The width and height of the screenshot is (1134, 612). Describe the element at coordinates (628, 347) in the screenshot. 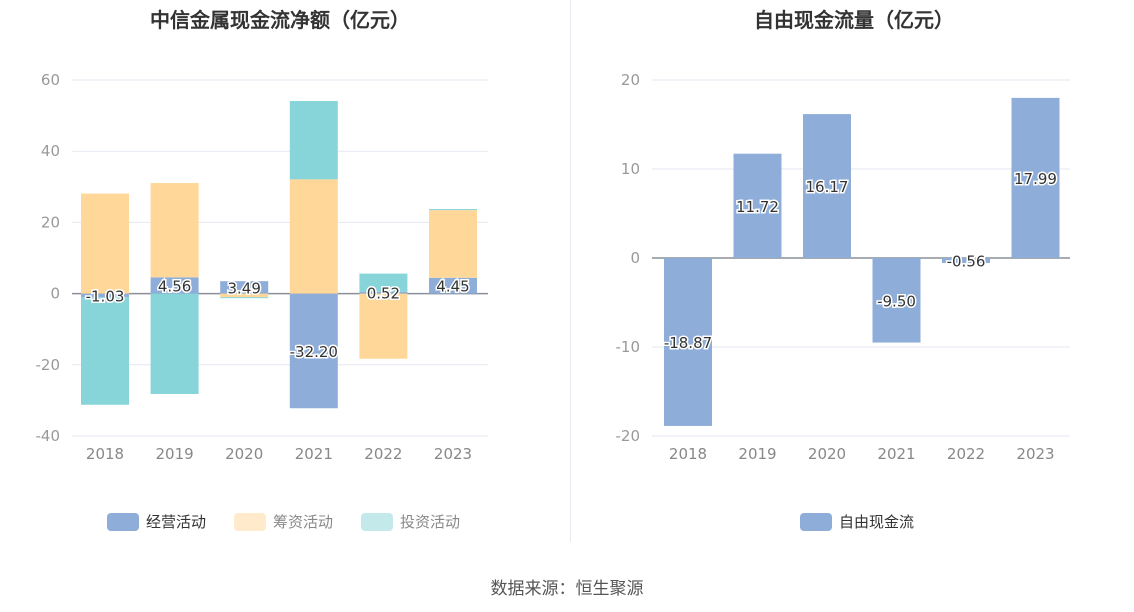

I see `y-tick-label: -10` at that location.